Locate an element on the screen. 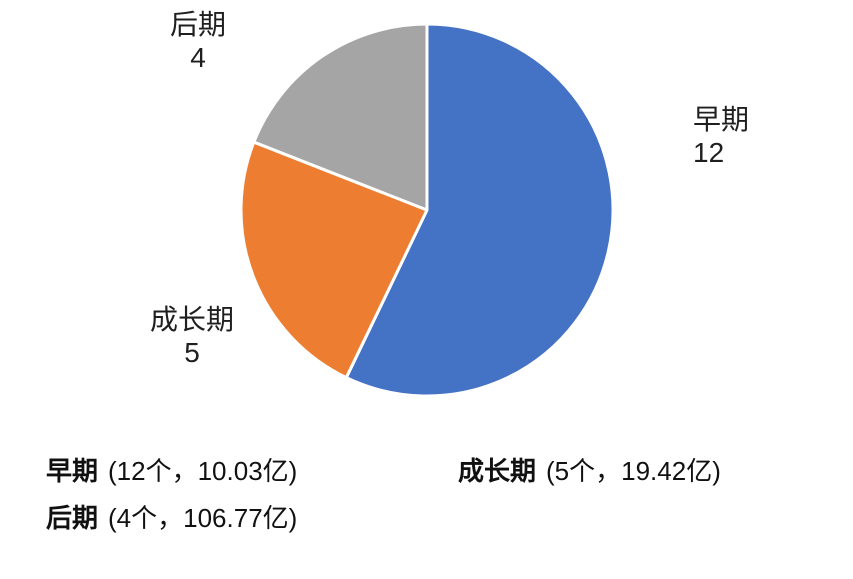  annotation-growth-detail: (5个，19.42亿) is located at coordinates (633, 471).